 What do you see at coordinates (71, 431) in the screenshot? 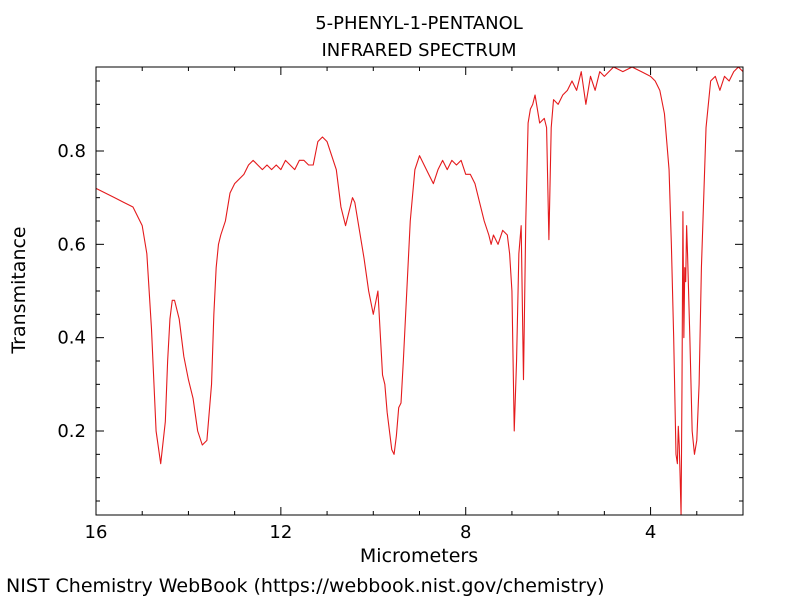
I see `y-tick-label-0.2: 0.2` at bounding box center [71, 431].